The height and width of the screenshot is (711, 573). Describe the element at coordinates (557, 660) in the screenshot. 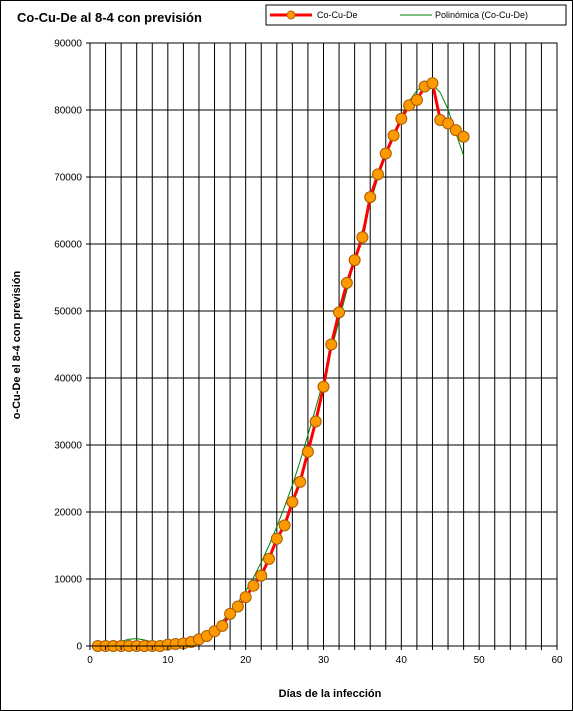

I see `x-tick-label: 60` at that location.